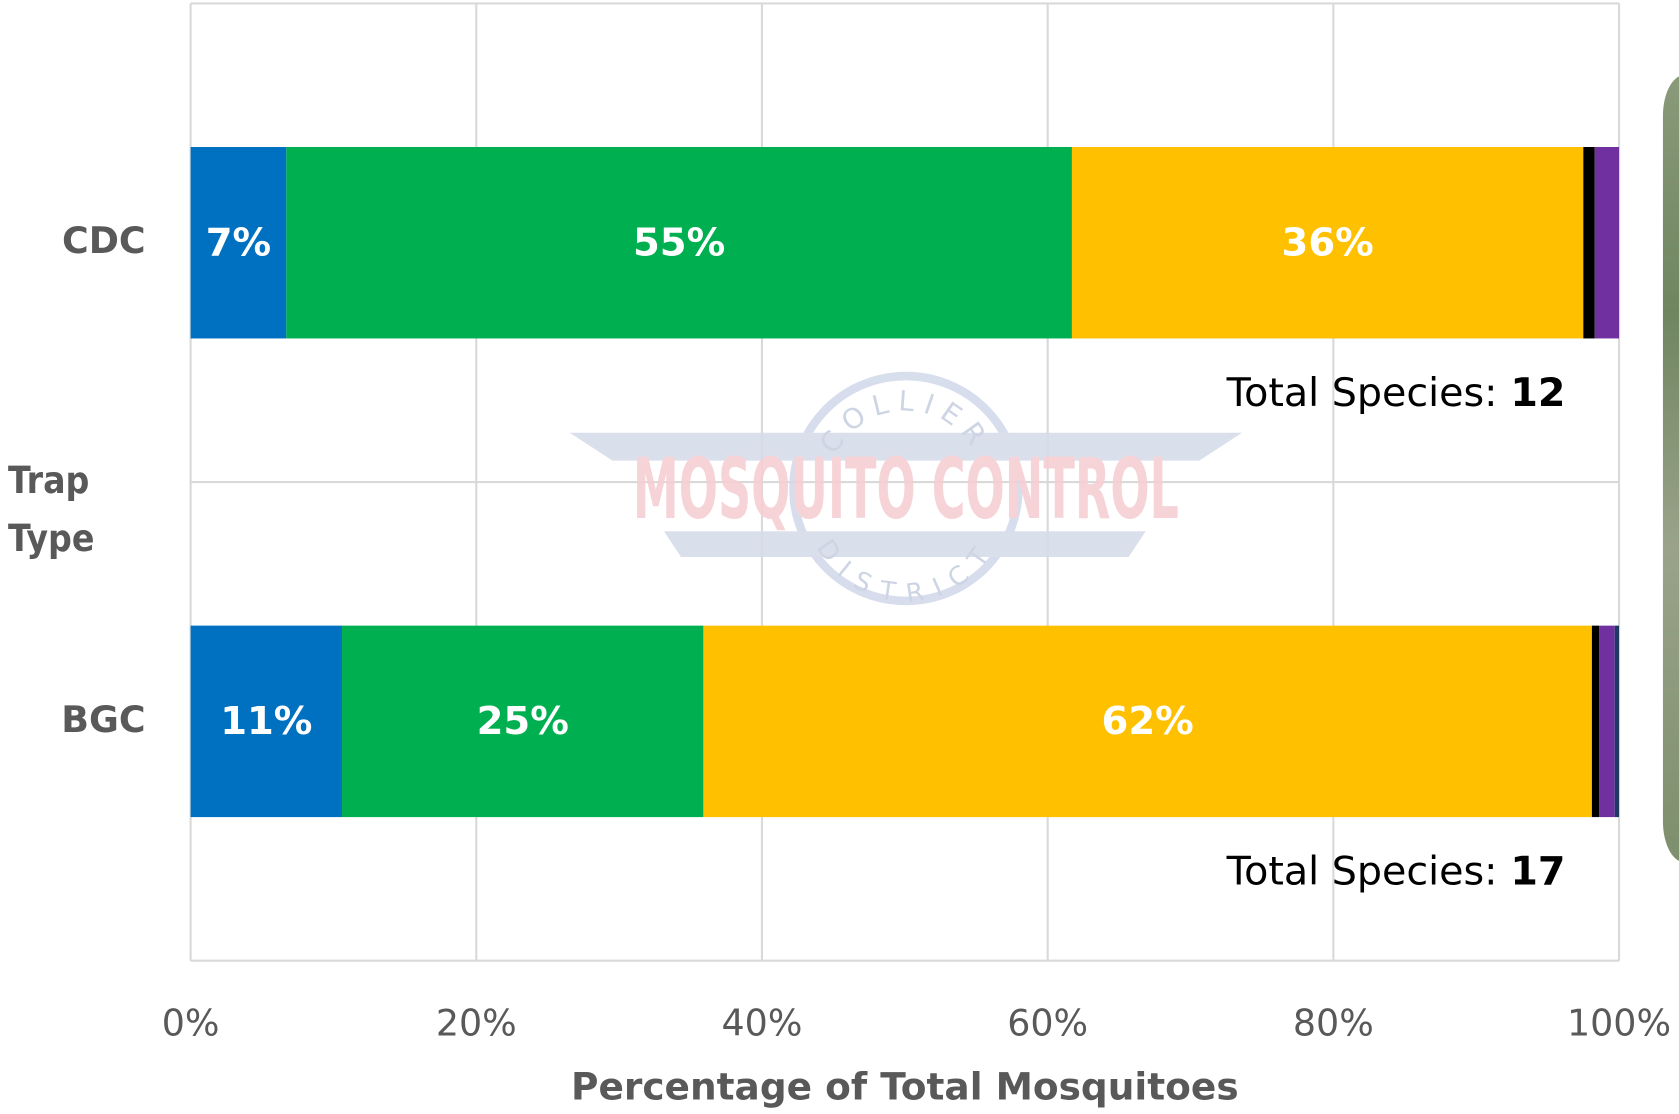 The width and height of the screenshot is (1679, 1114). I want to click on x-tick-label: 100%, so click(1619, 1022).